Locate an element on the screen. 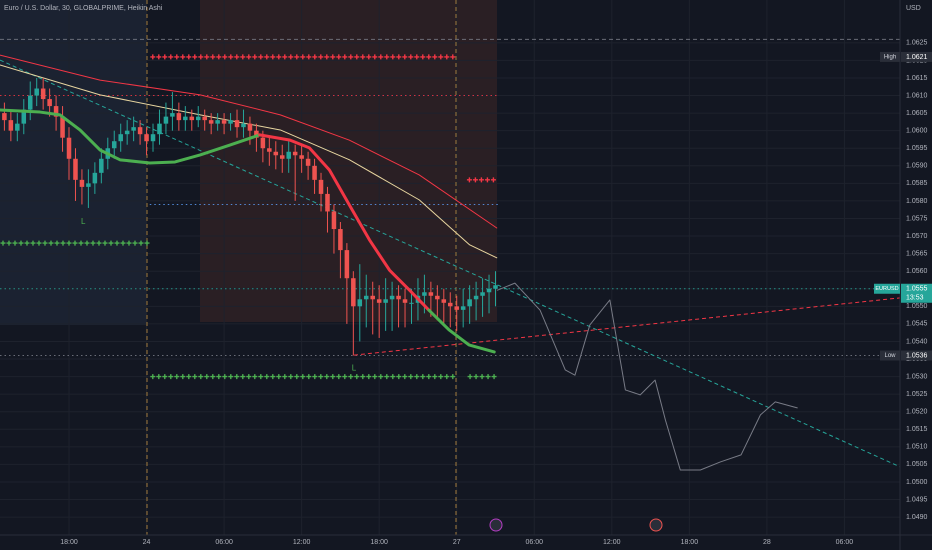 Image resolution: width=932 pixels, height=550 pixels. price-tag-name: Low is located at coordinates (890, 356).